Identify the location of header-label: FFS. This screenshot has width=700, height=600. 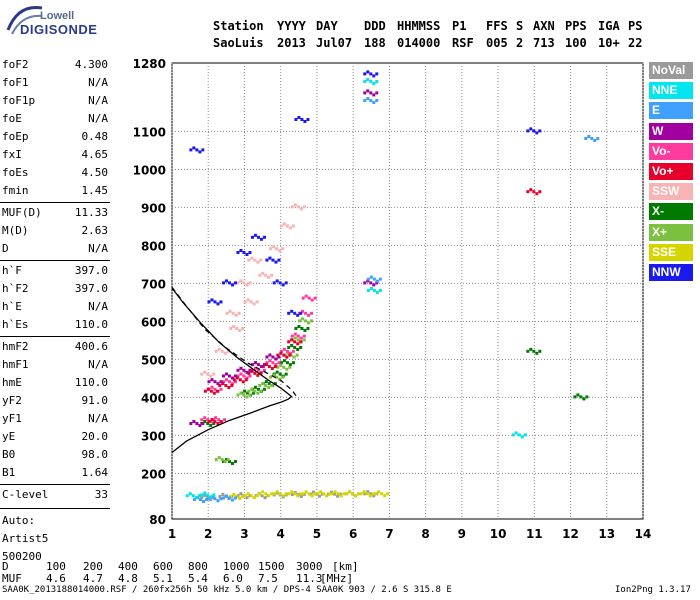
(497, 26).